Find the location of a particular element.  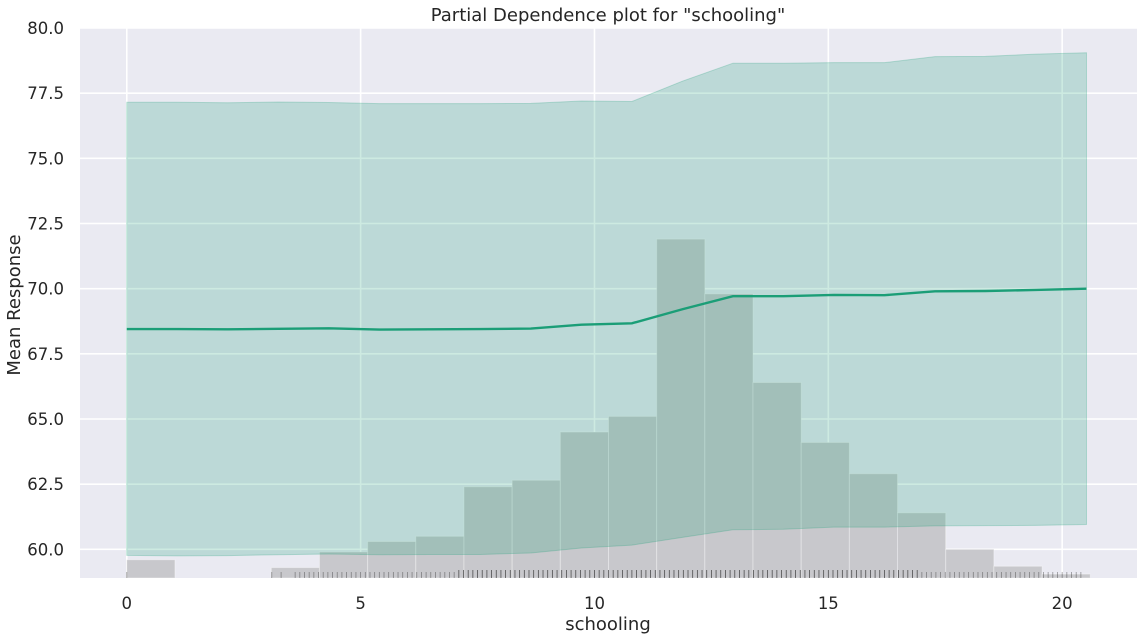

y-tick-label-0: 60.0 is located at coordinates (45, 549).